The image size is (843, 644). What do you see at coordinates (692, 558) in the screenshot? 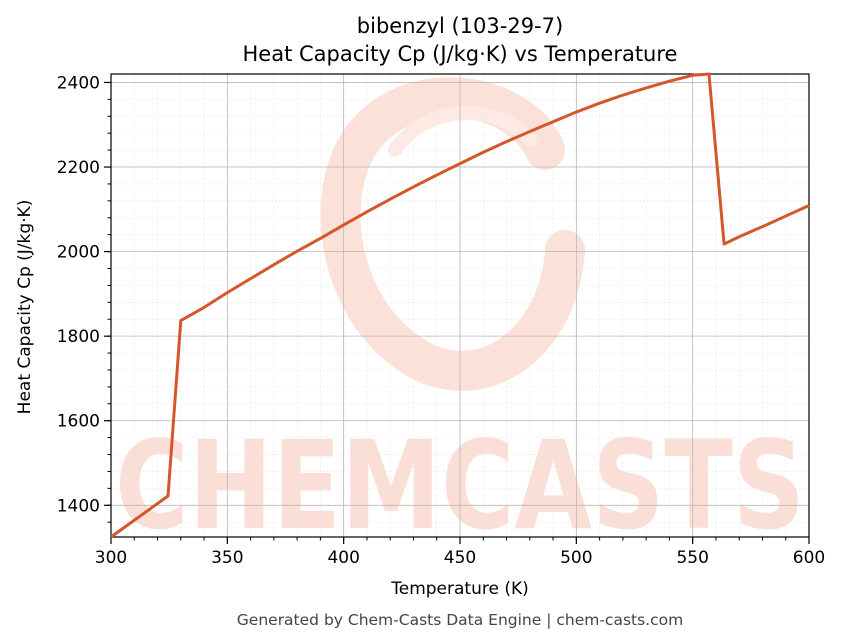
I see `x-tick-label: 550` at bounding box center [692, 558].